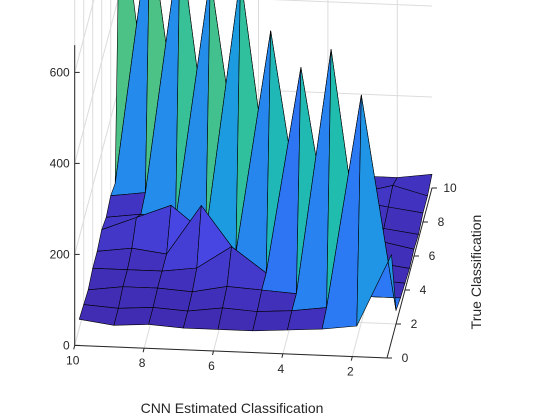  I want to click on y-tick-label: 4, so click(423, 290).